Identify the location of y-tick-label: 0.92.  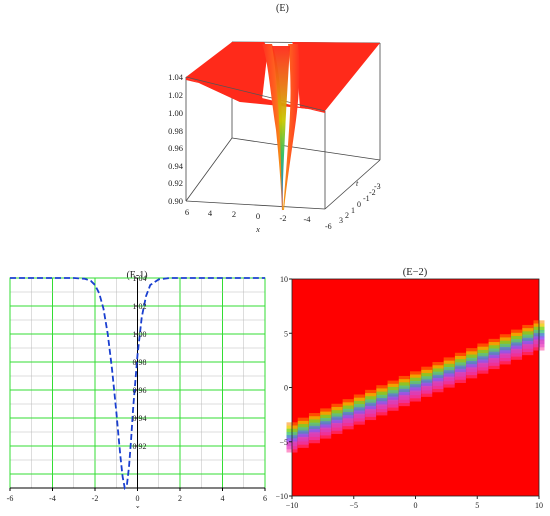
(140, 446).